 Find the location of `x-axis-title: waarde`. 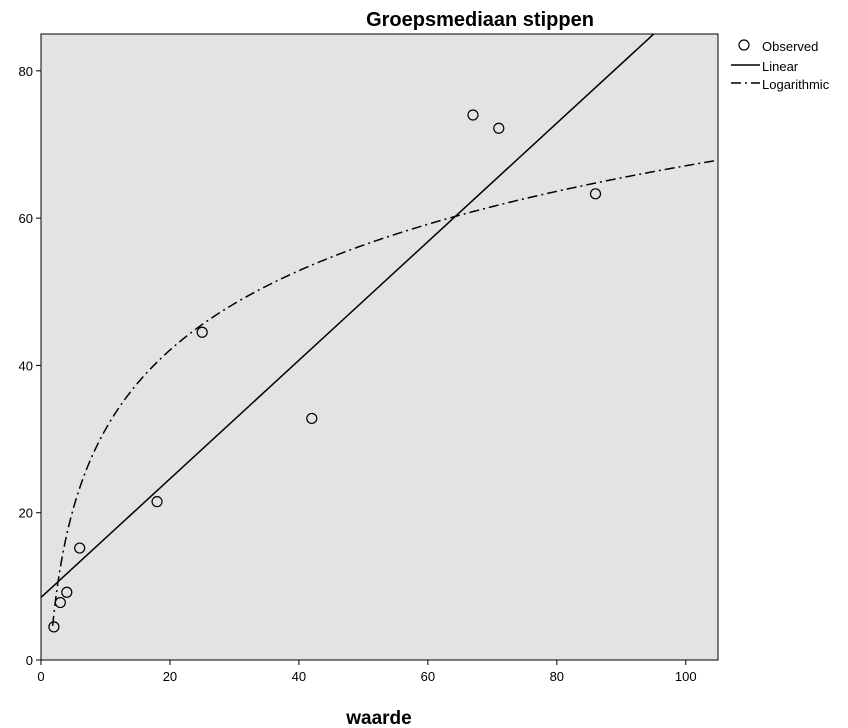

x-axis-title: waarde is located at coordinates (378, 718).